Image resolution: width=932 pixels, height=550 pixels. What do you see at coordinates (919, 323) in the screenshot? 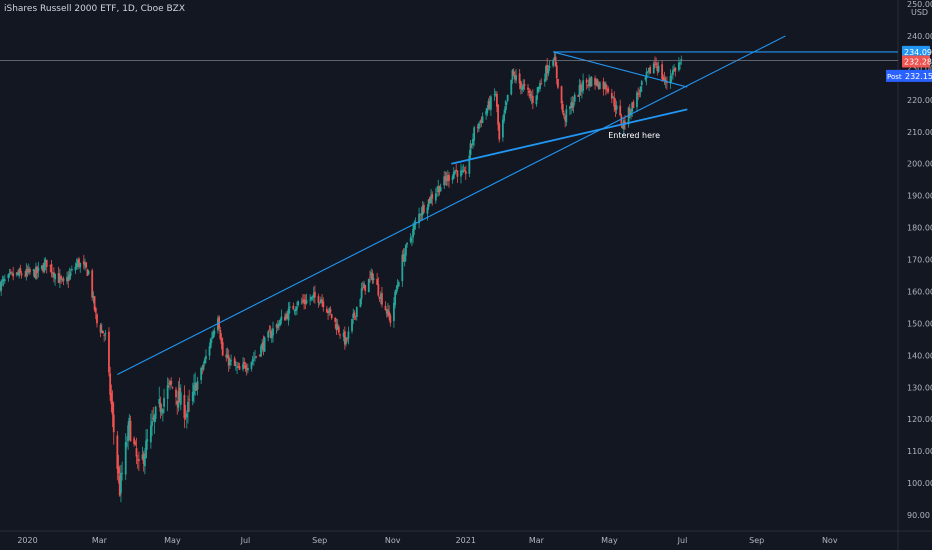
I see `price-tick-label: 150.00` at bounding box center [919, 323].